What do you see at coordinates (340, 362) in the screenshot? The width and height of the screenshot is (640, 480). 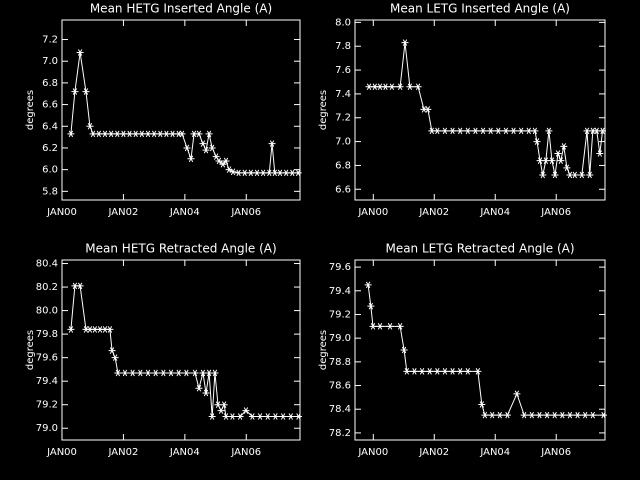 I see `y-tick-label: 78.8` at bounding box center [340, 362].